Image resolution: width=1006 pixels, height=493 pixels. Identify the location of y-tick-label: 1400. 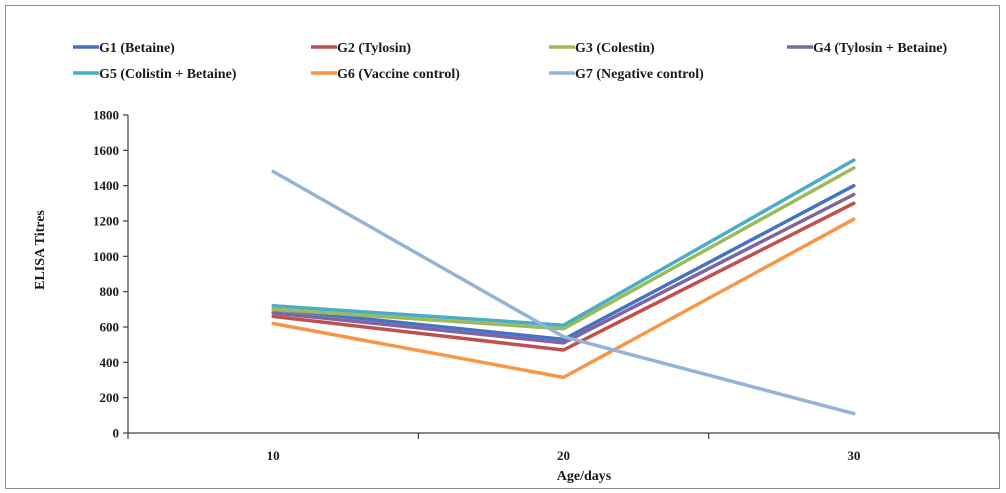
(106, 185).